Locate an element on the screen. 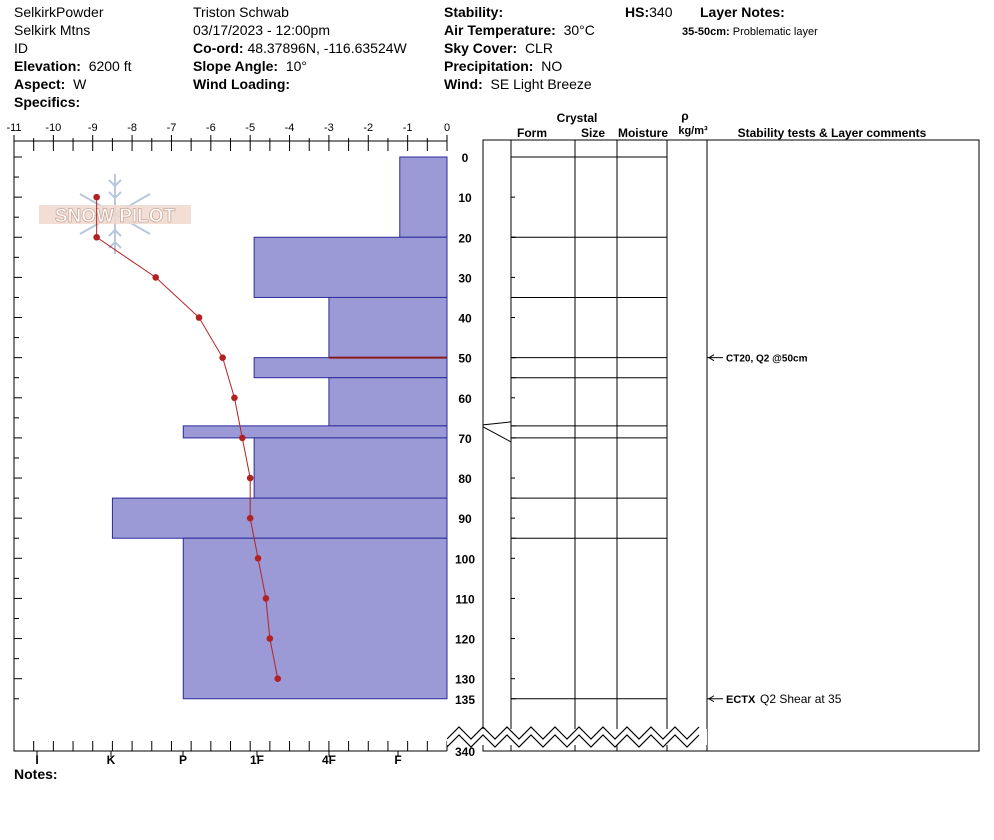 The height and width of the screenshot is (840, 994). stability-header: Stability tests & Layer comments is located at coordinates (832, 133).